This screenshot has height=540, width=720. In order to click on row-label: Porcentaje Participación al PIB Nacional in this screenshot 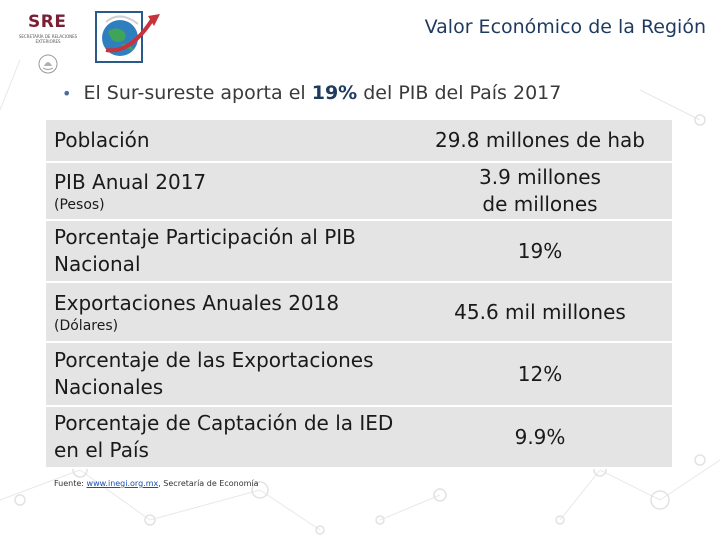, I will do `click(227, 251)`.